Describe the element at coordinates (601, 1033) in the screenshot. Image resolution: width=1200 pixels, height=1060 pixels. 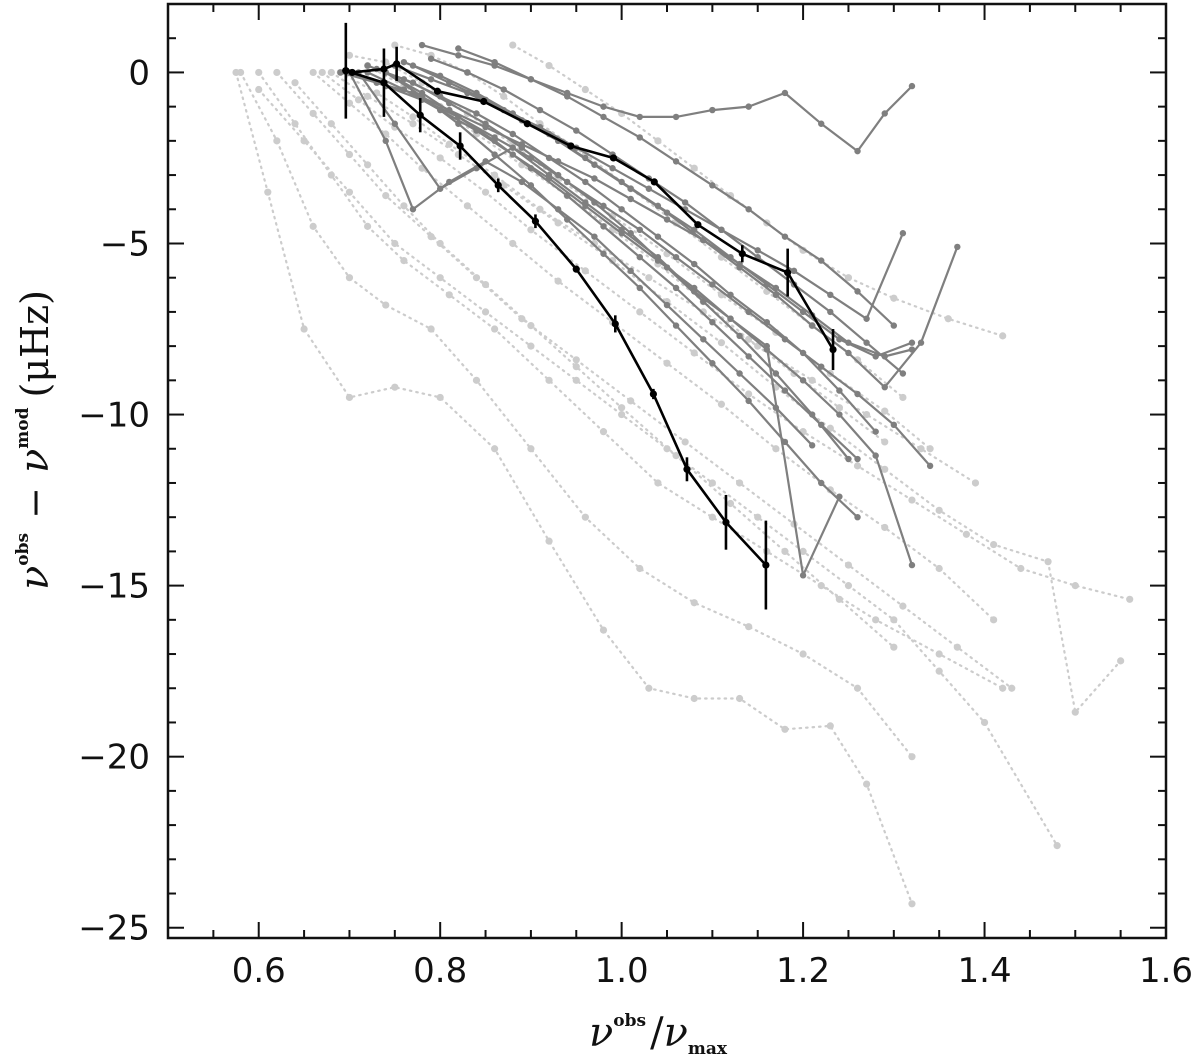
I see `x-label-main: ν` at that location.